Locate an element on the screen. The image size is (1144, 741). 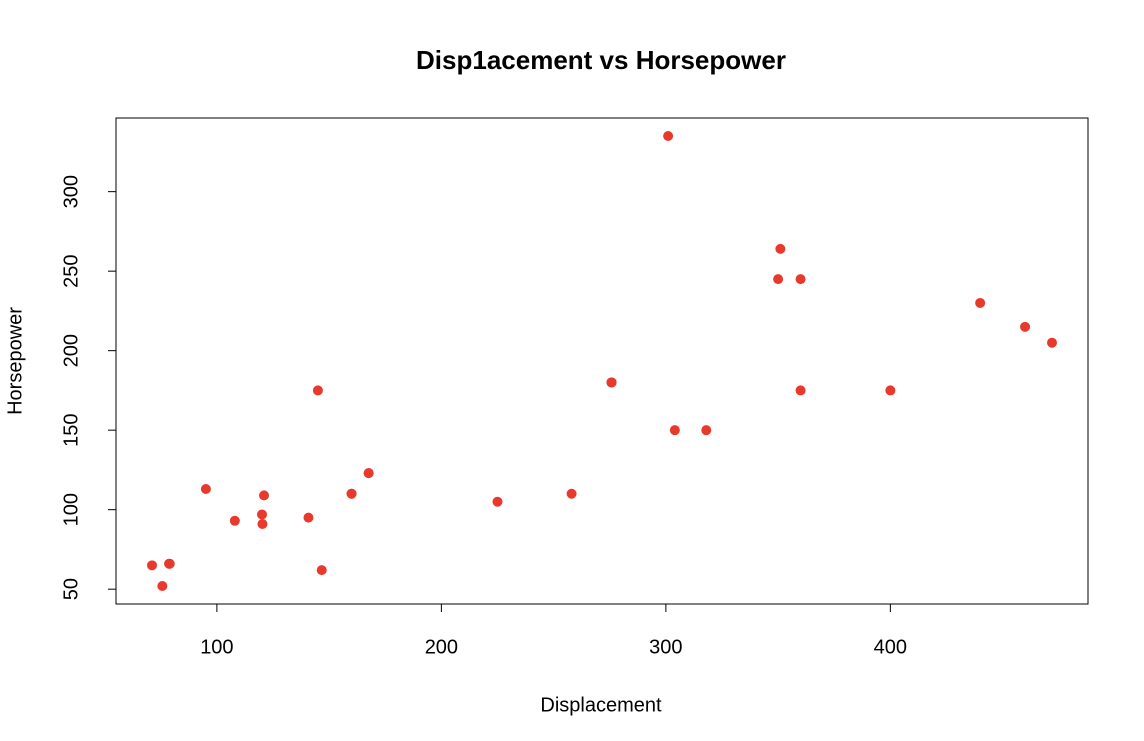
y-axis-label: Horsepower is located at coordinates (15, 361).